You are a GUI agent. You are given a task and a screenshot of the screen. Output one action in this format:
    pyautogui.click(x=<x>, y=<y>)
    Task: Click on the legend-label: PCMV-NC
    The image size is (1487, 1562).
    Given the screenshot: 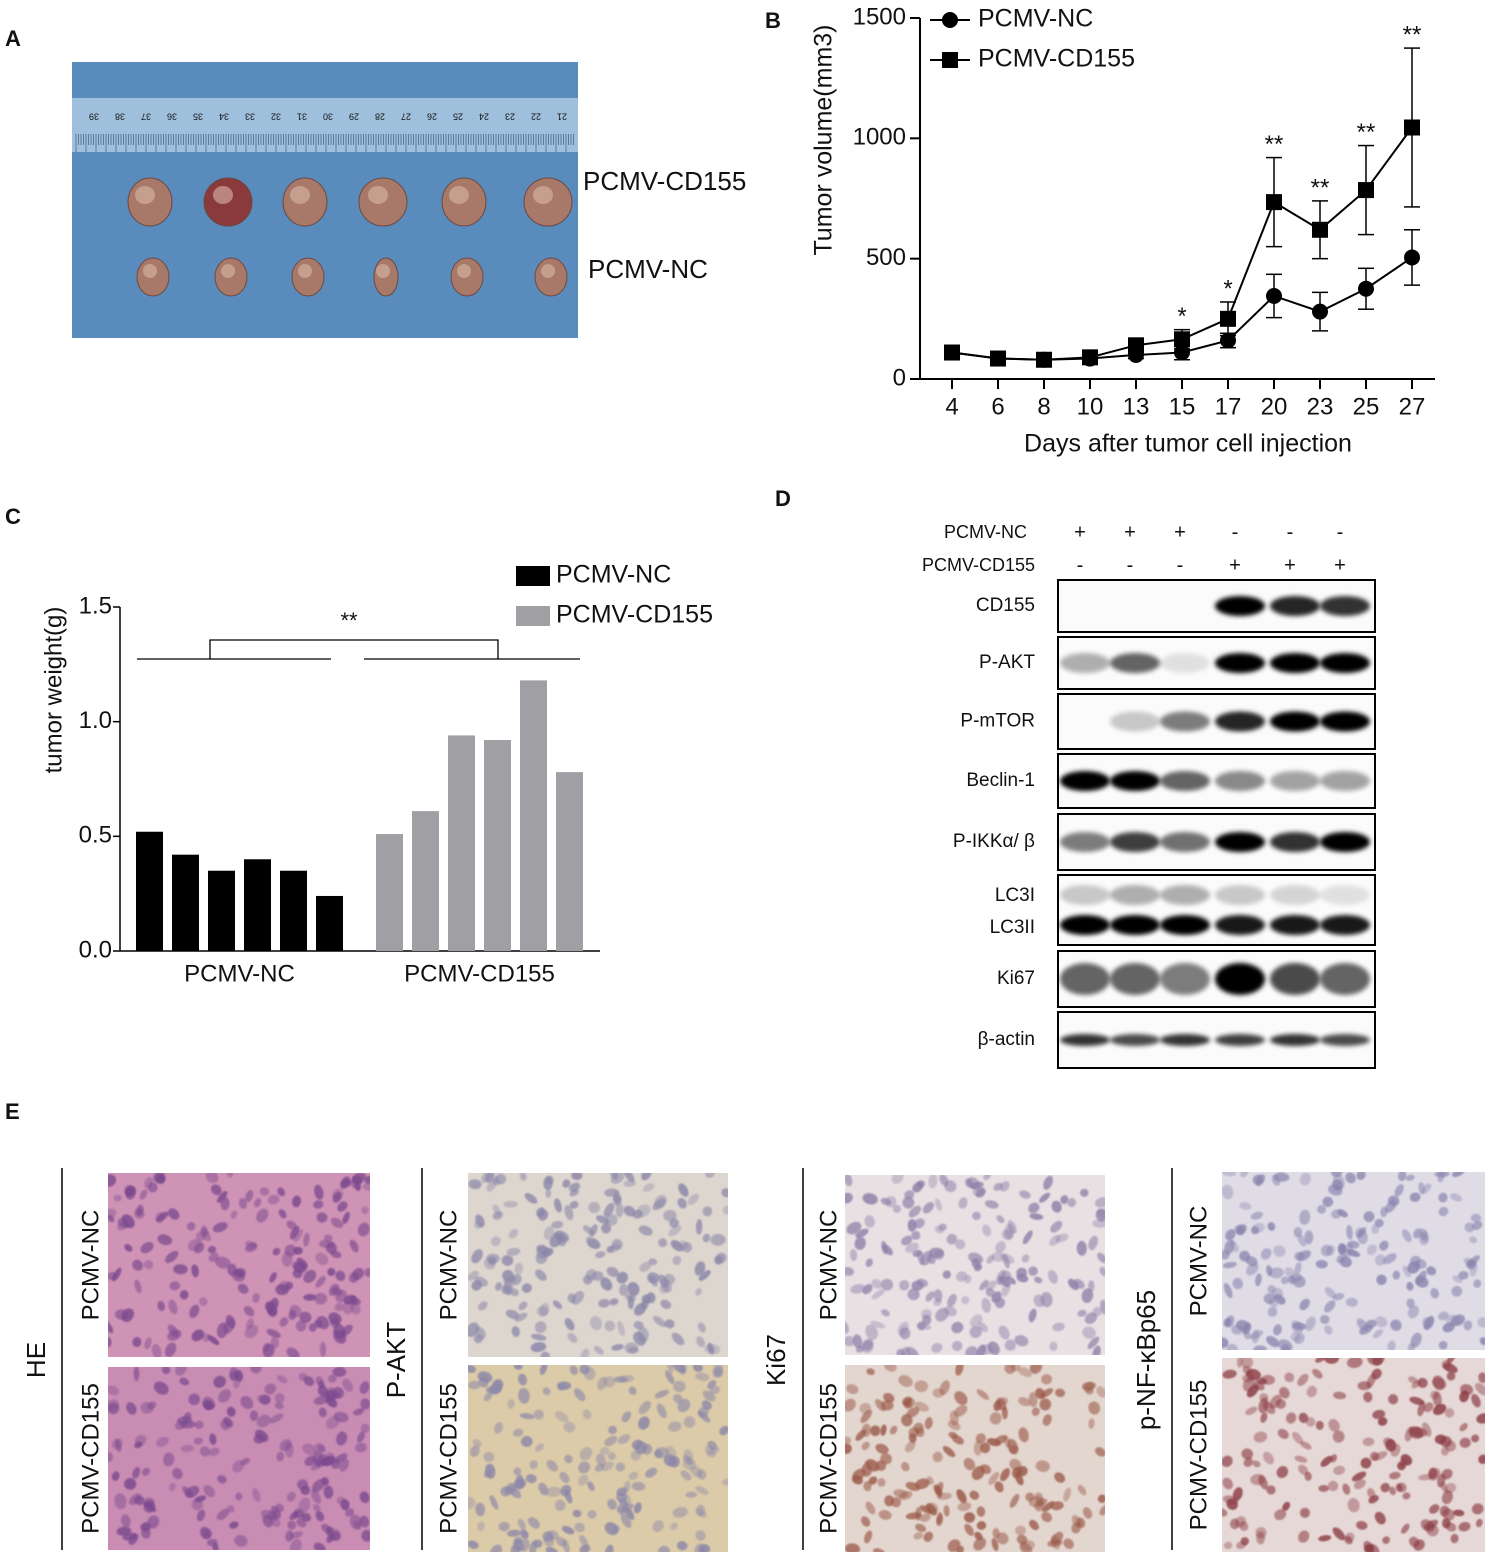 What is the action you would take?
    pyautogui.click(x=1035, y=19)
    